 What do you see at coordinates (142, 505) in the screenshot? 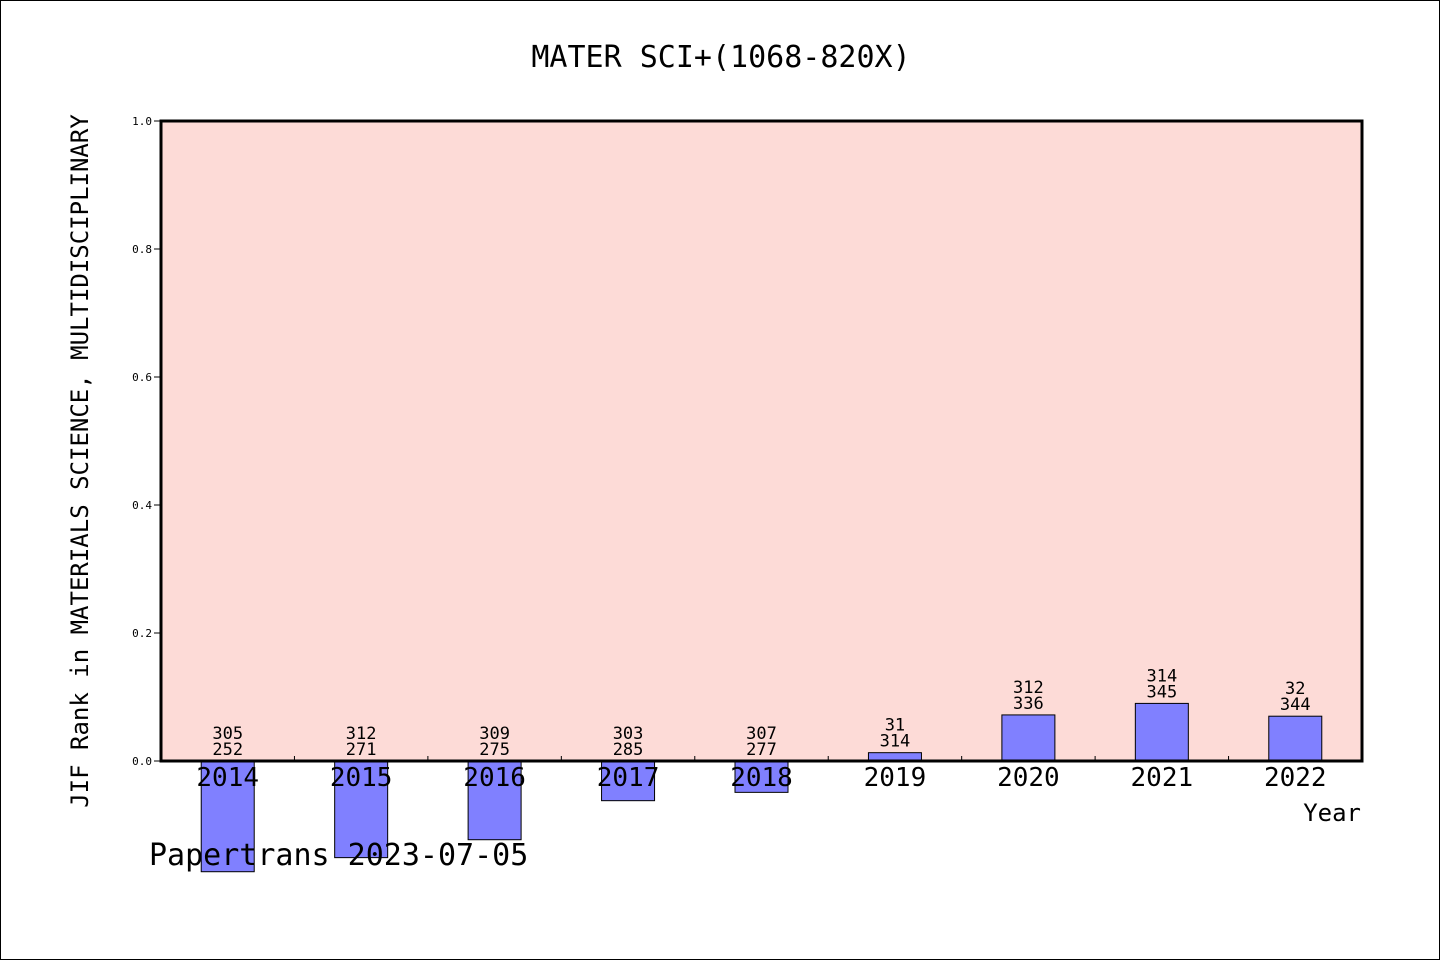
I see `y-tick-label: 0.4` at bounding box center [142, 505].